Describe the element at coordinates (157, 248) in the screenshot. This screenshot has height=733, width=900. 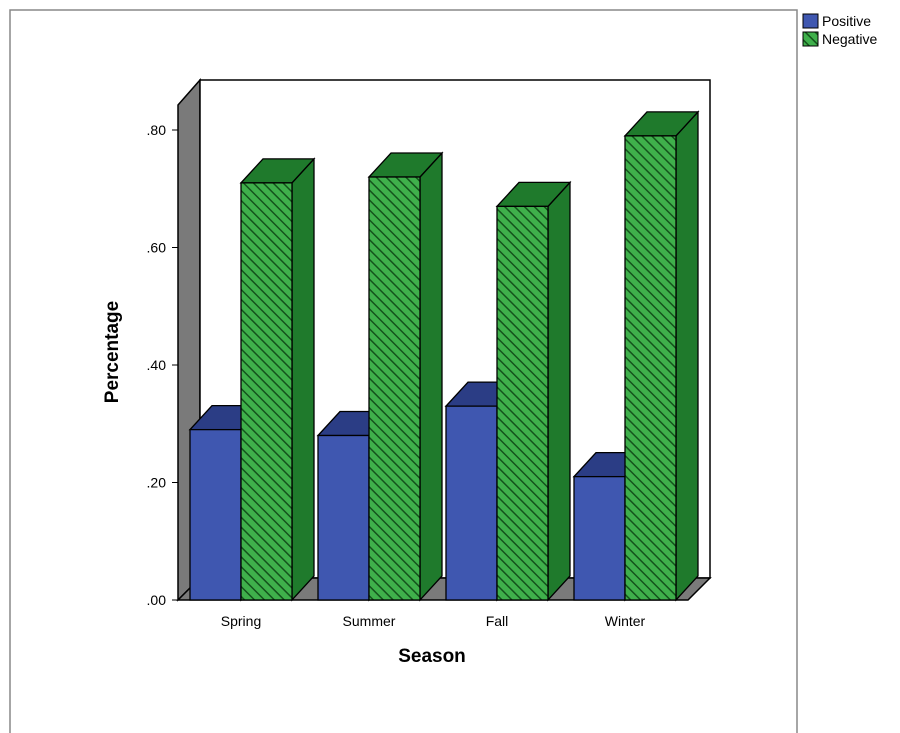
I see `y-tick-label: .60` at that location.